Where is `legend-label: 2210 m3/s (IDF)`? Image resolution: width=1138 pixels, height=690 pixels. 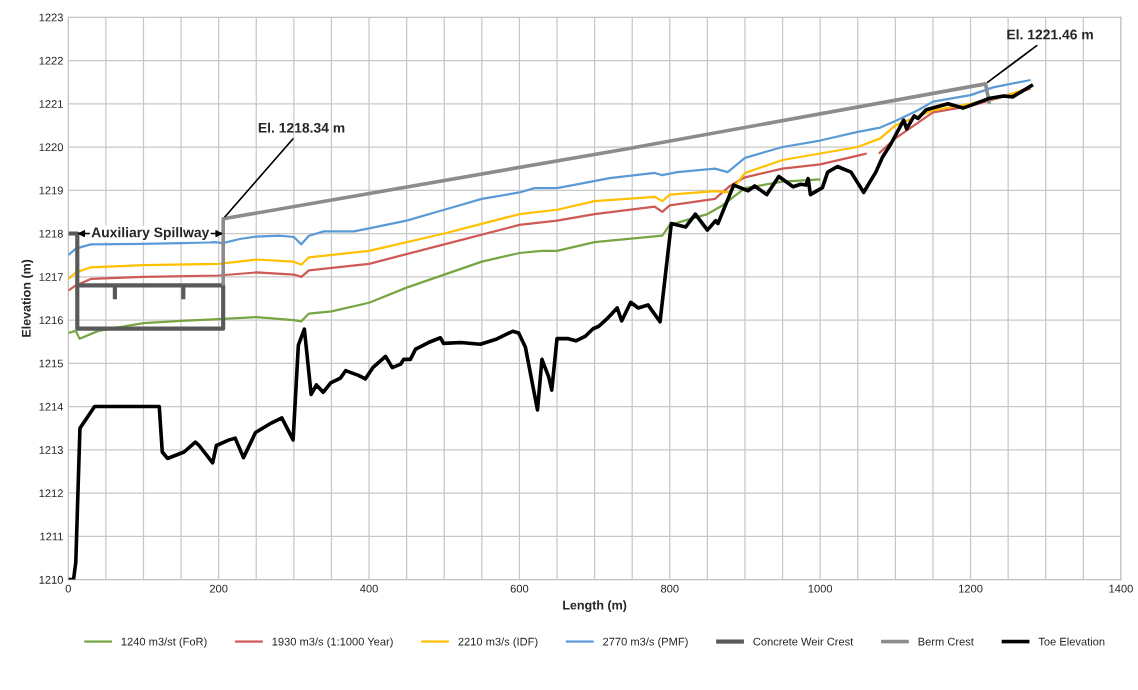 legend-label: 2210 m3/s (IDF) is located at coordinates (498, 642).